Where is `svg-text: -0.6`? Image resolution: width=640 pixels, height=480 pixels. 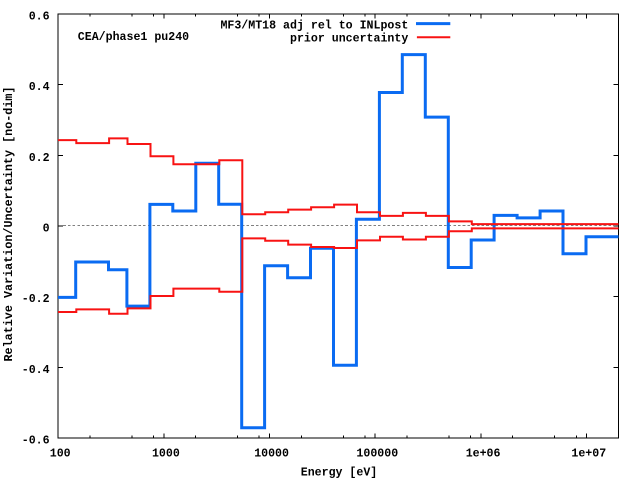
svg-text: -0.6 is located at coordinates (36, 441).